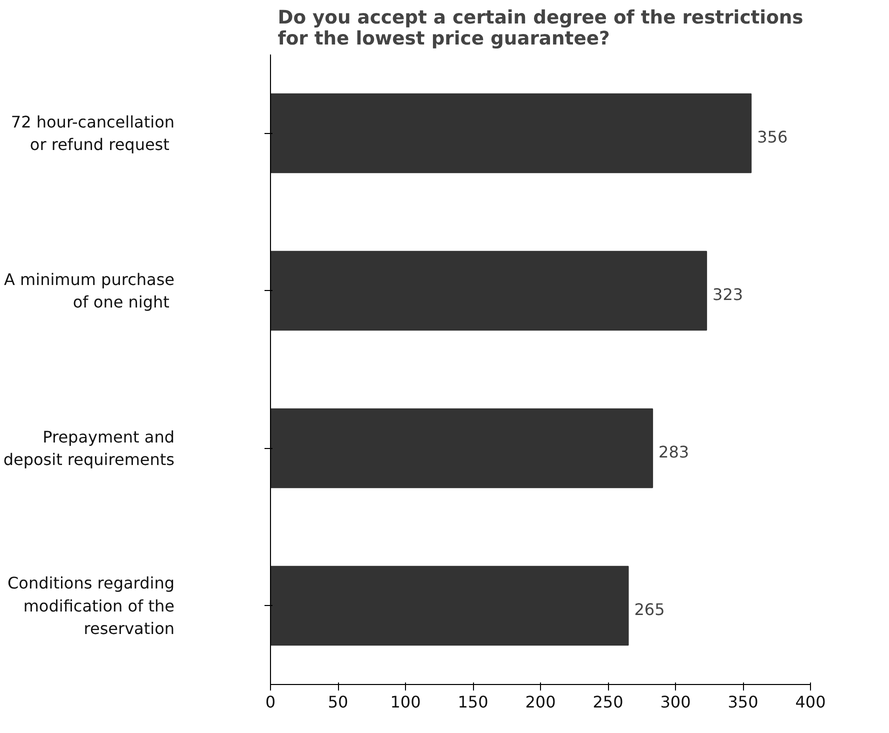 This screenshot has height=733, width=889. What do you see at coordinates (92, 133) in the screenshot?
I see `y-tick-label: 72 hour-cancellation or refund request` at bounding box center [92, 133].